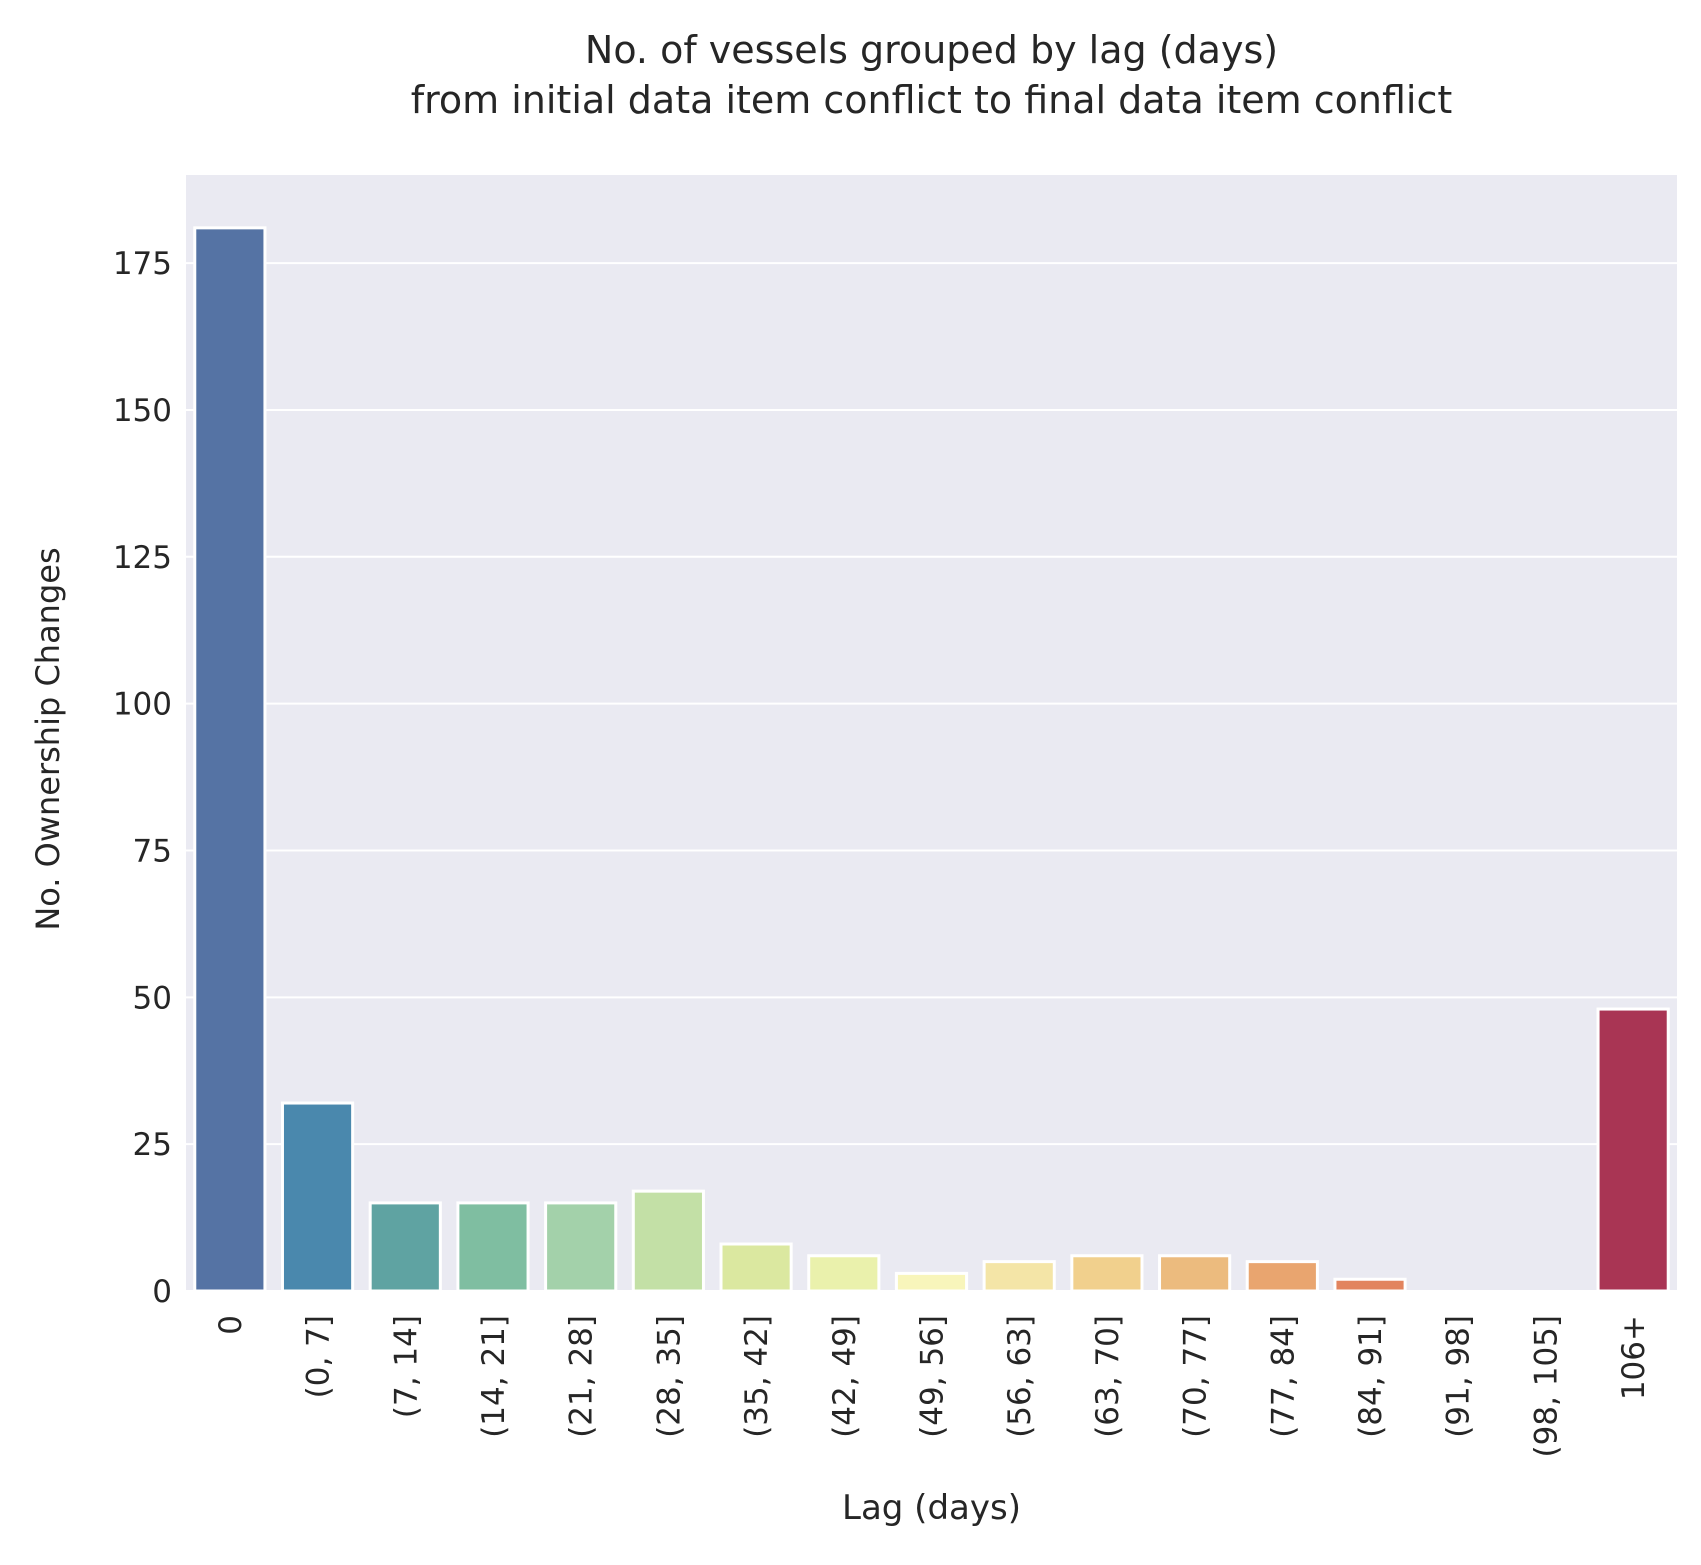  I want to click on x-tick-label: (98, 105], so click(1546, 1386).